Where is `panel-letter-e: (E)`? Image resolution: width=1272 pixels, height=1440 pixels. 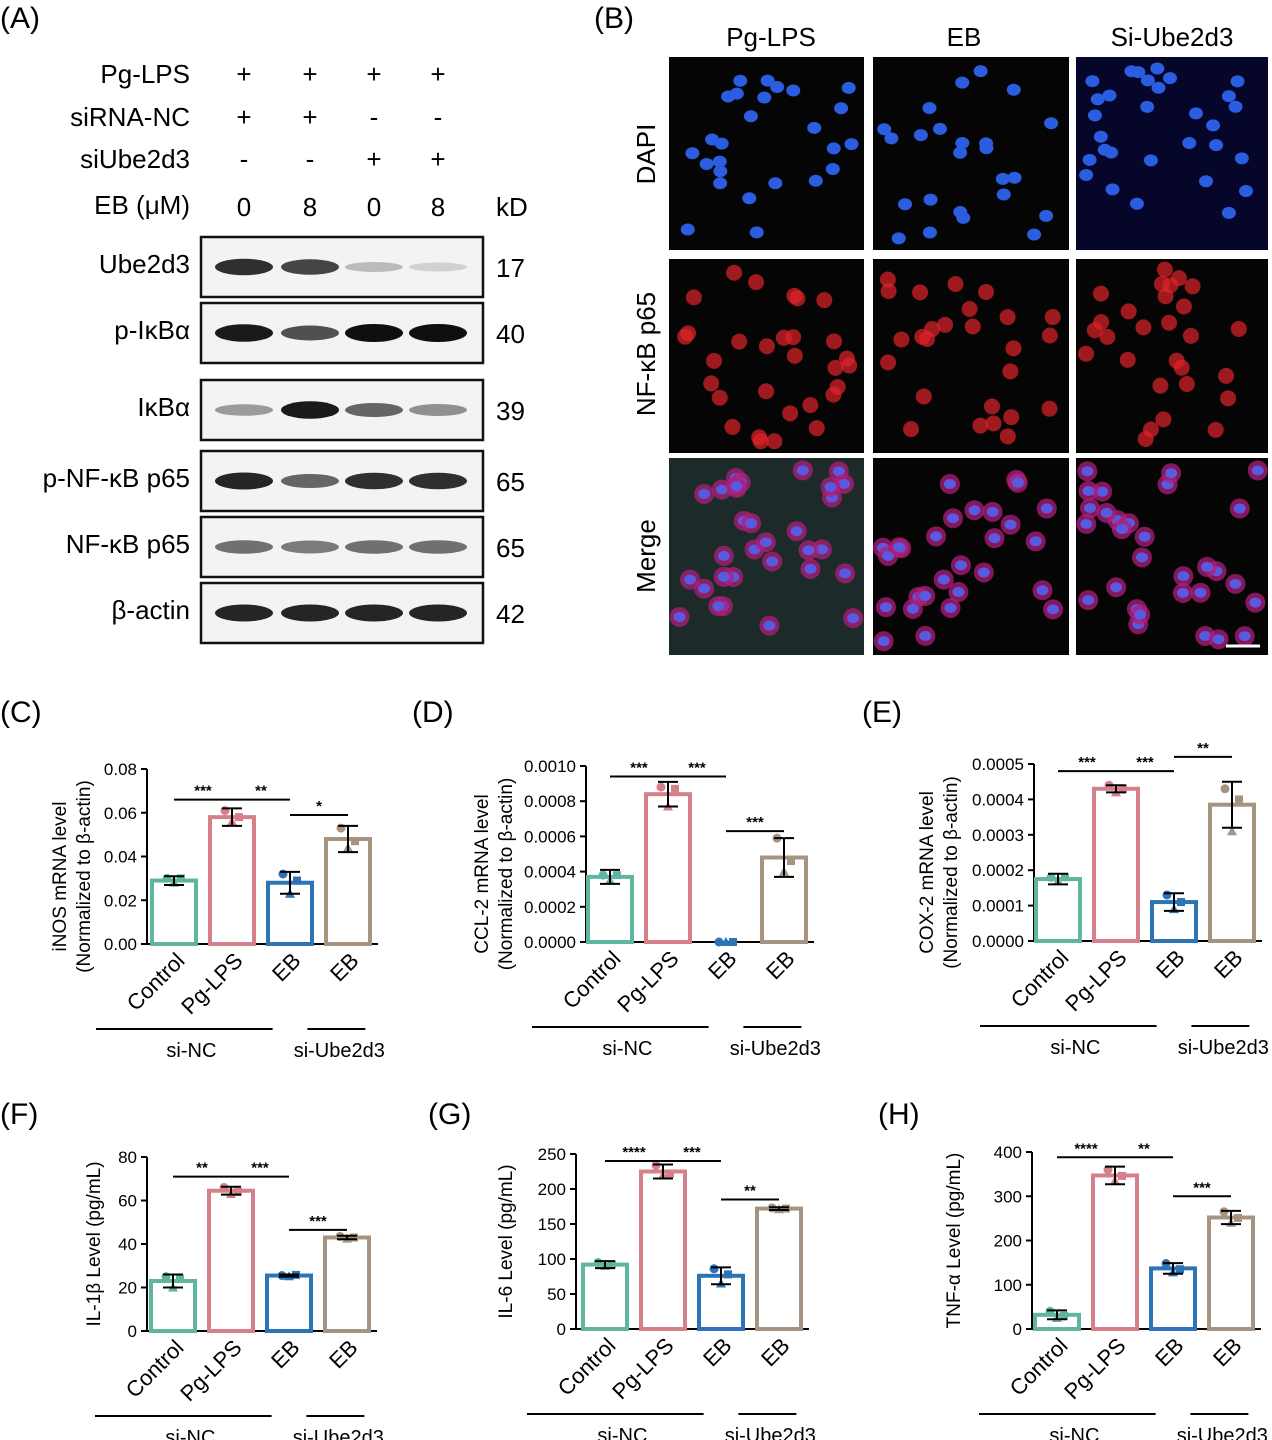 panel-letter-e: (E) is located at coordinates (882, 712).